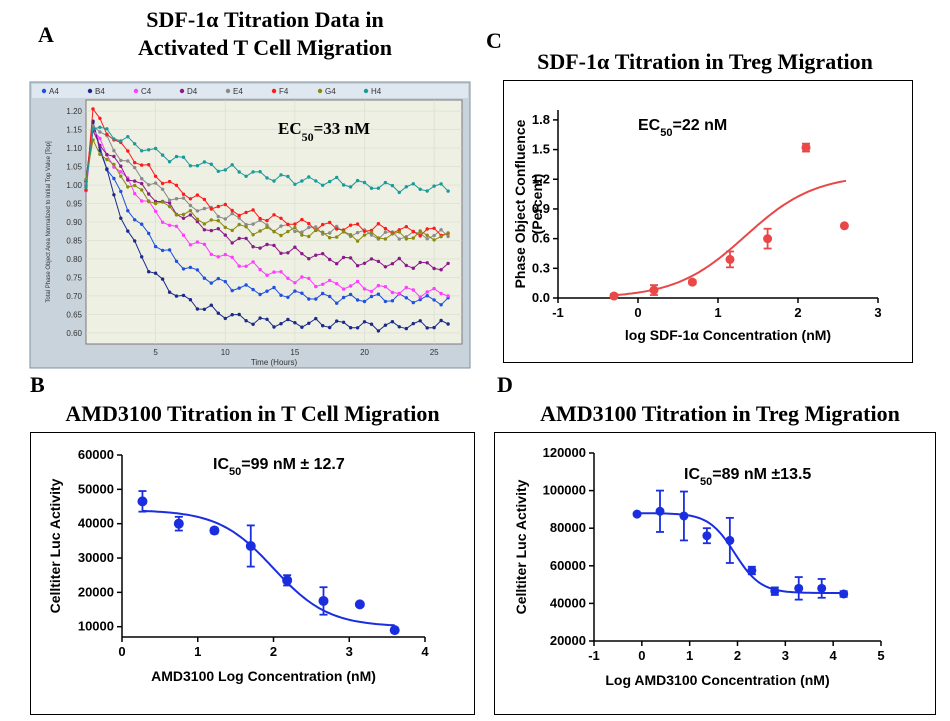  I want to click on chart-a-legend-marker, so click(182, 91).